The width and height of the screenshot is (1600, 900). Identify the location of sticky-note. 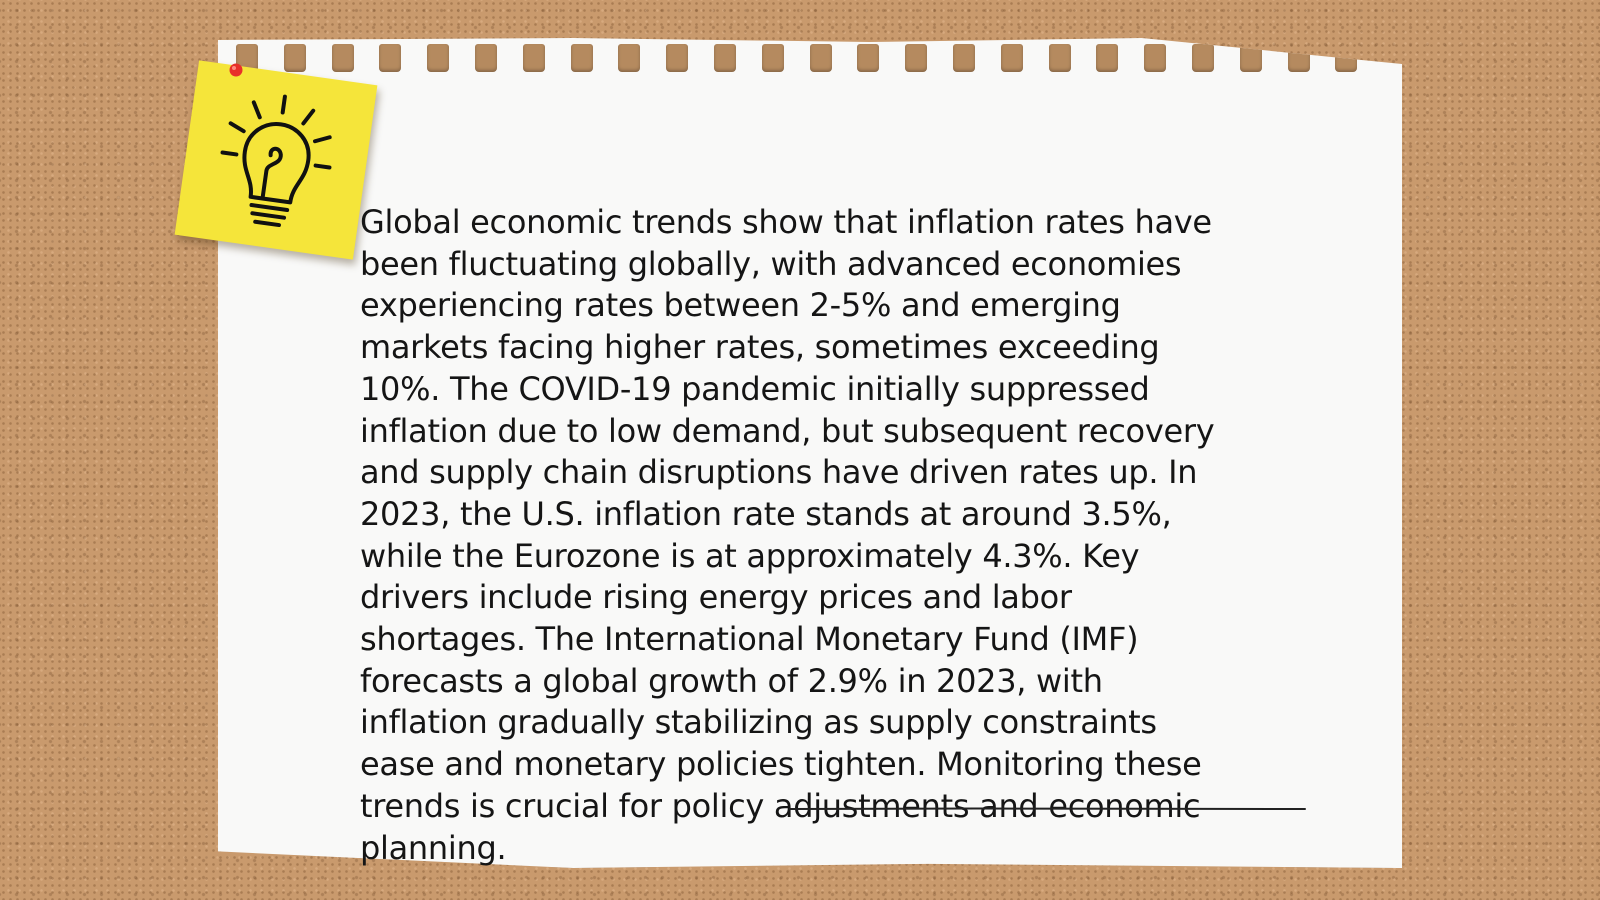
(276, 160).